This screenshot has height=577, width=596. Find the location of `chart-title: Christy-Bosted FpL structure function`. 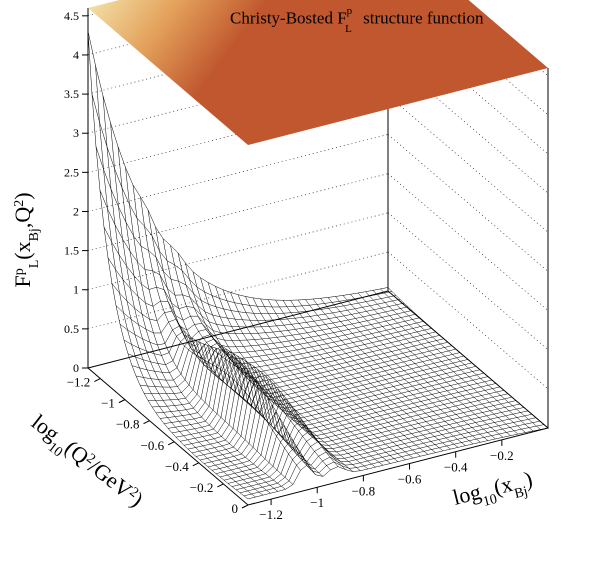

chart-title: Christy-Bosted FpL structure function is located at coordinates (357, 20).